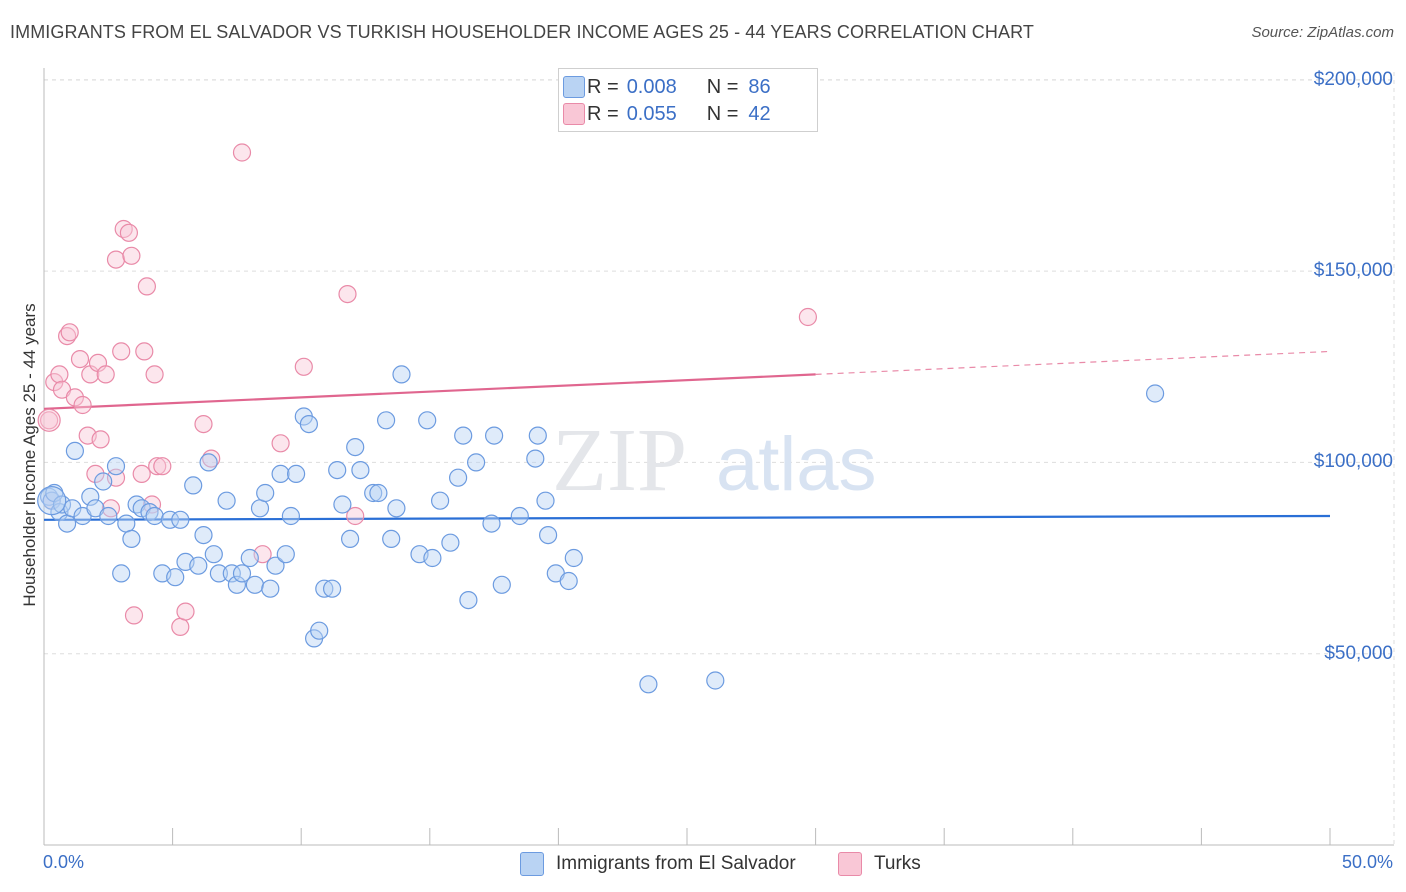 The height and width of the screenshot is (892, 1406). I want to click on r-value: 0.055, so click(651, 113).